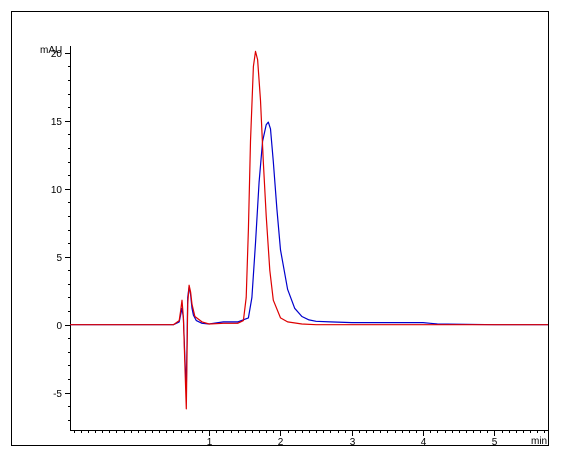 The image size is (563, 463). What do you see at coordinates (210, 442) in the screenshot?
I see `x-tick-label: 1` at bounding box center [210, 442].